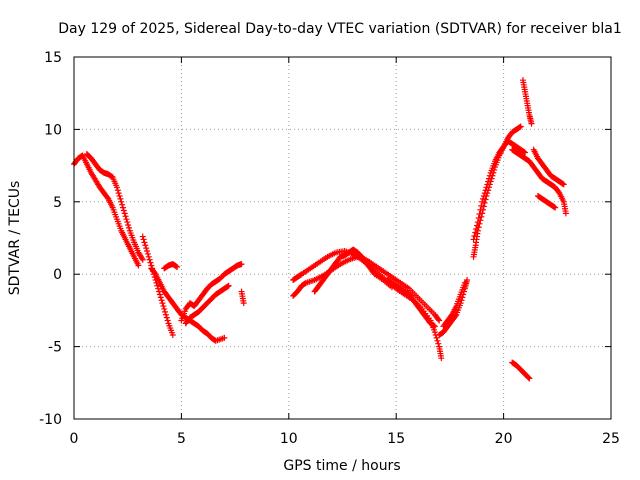 Image resolution: width=640 pixels, height=480 pixels. I want to click on x-tick-label: 10, so click(289, 439).